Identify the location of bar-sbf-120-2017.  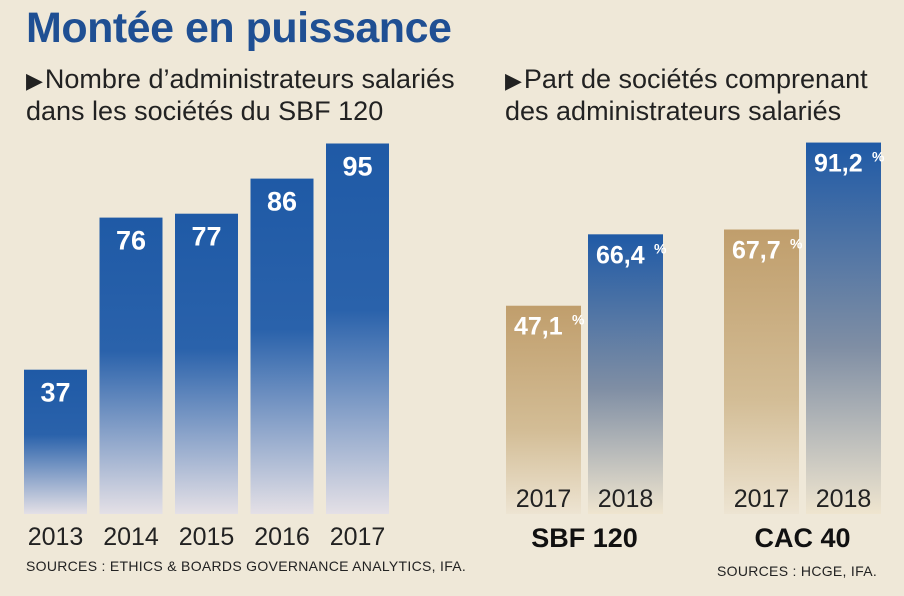
(543, 409).